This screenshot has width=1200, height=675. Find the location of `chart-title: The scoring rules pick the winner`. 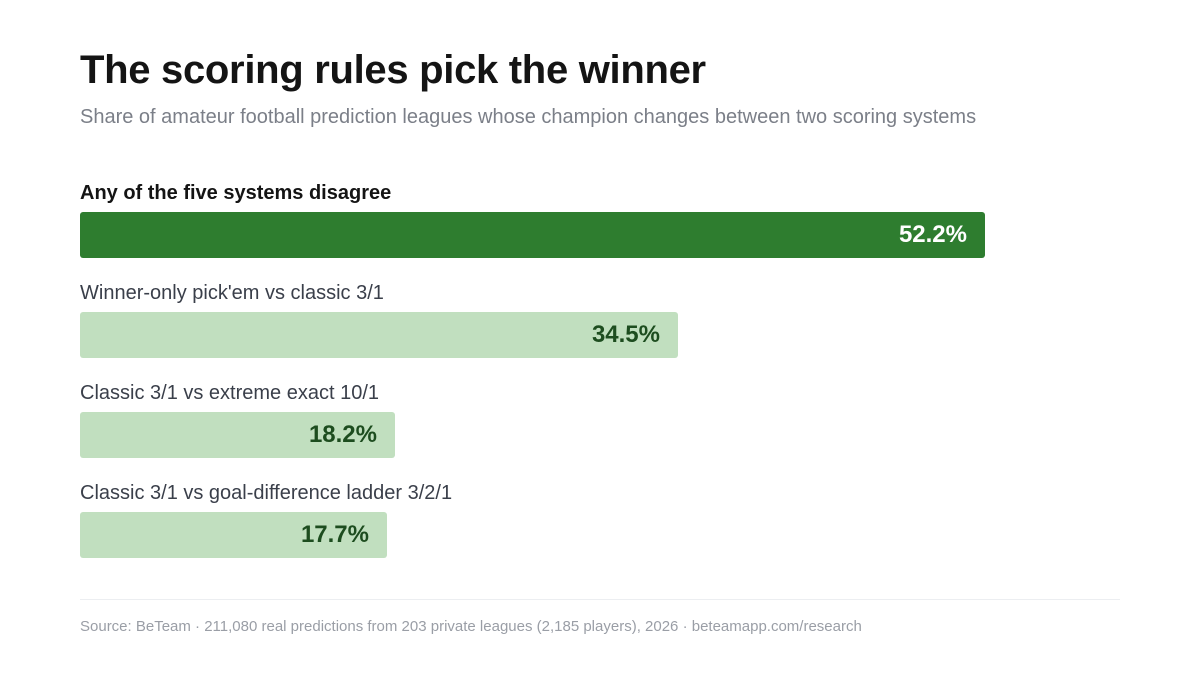

chart-title: The scoring rules pick the winner is located at coordinates (393, 70).